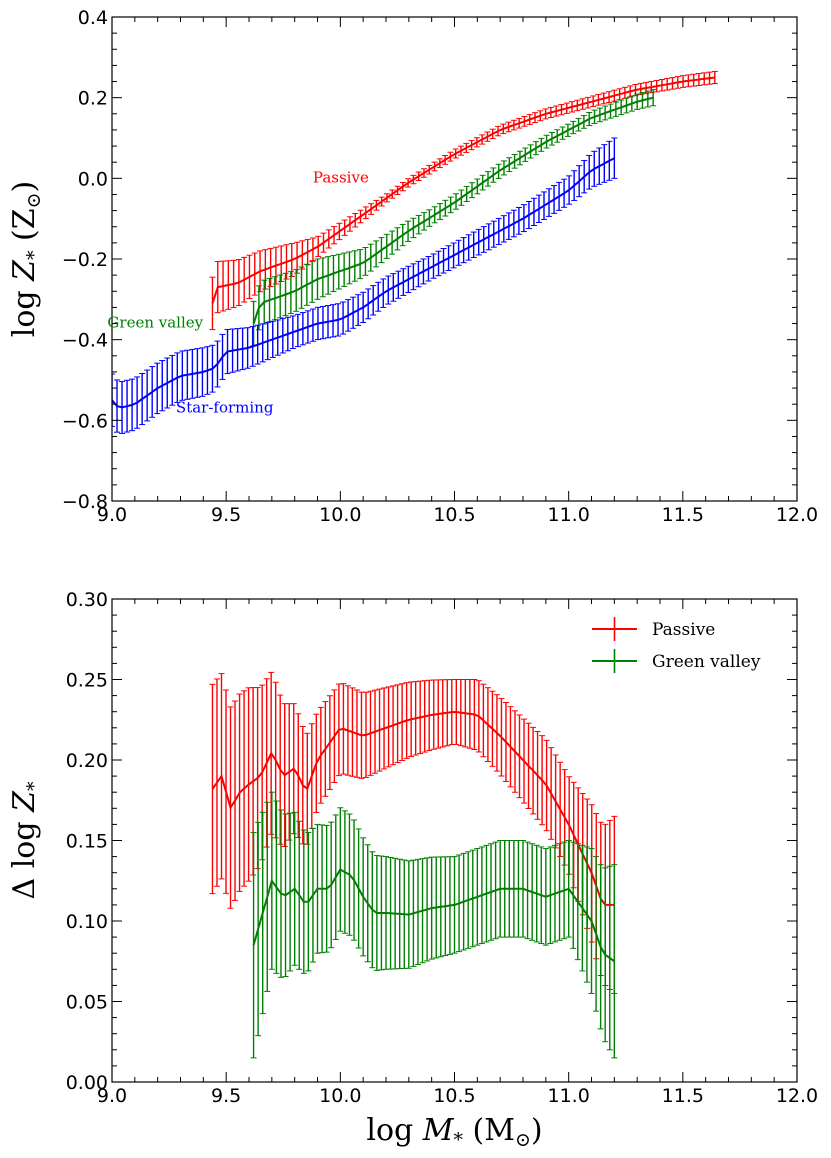  What do you see at coordinates (26, 259) in the screenshot?
I see `y-axis-label: log Z* (Z⊙)` at bounding box center [26, 259].